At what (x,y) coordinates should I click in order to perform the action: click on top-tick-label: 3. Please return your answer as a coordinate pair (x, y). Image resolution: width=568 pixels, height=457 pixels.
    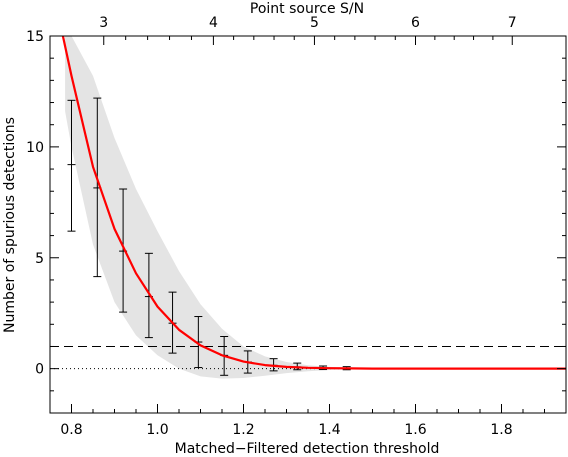
    Looking at the image, I should click on (103, 23).